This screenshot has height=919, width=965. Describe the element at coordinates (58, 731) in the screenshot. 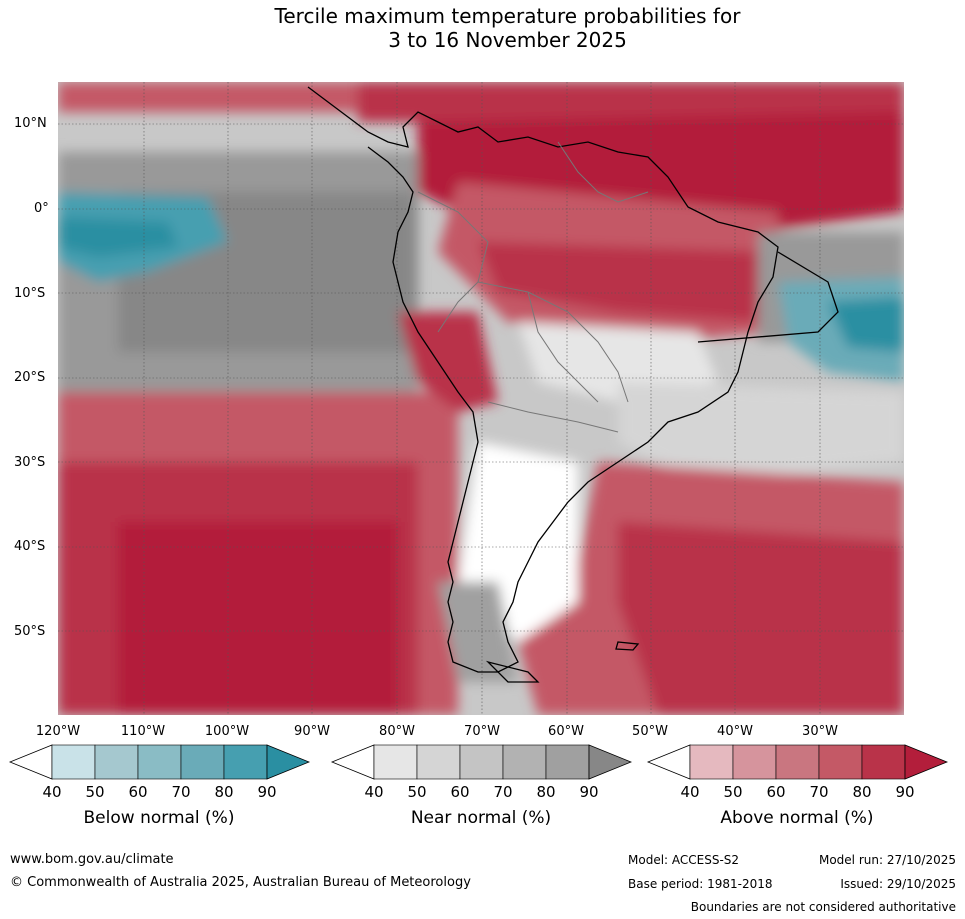

I see `lon-label: 120°W` at that location.